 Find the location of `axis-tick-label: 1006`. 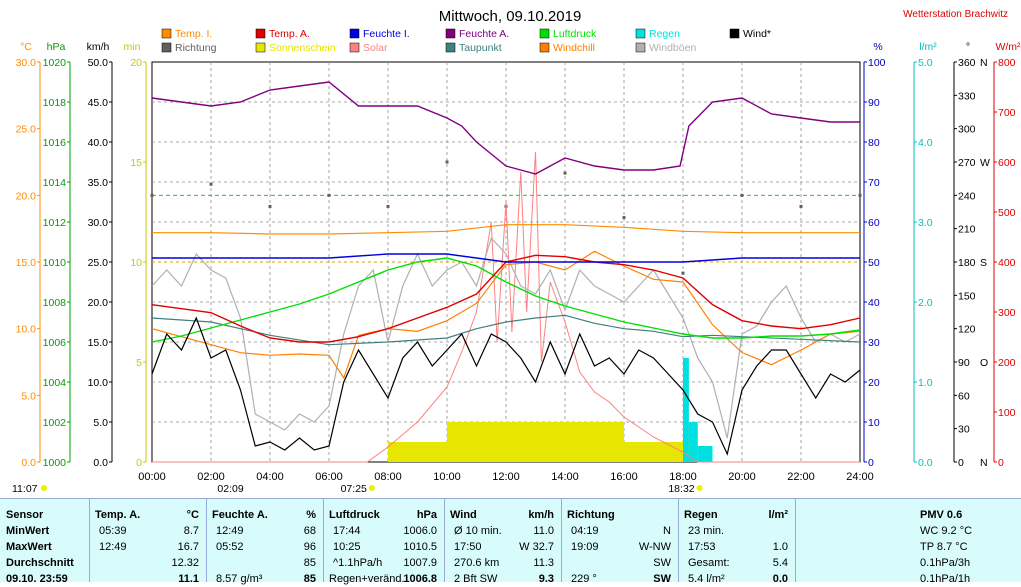

axis-tick-label: 1006 is located at coordinates (55, 343).